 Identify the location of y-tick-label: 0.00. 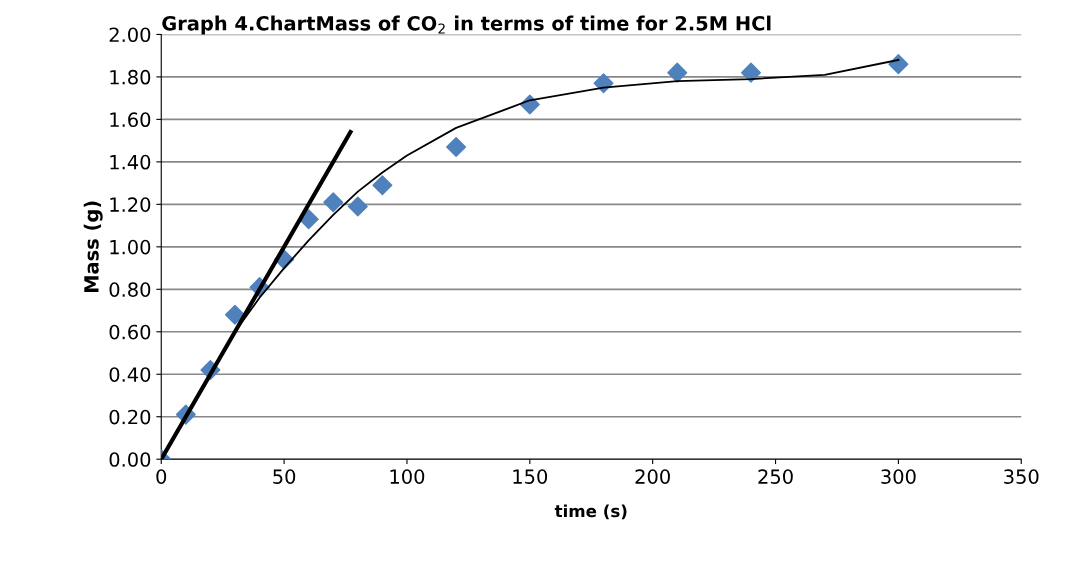
(130, 459).